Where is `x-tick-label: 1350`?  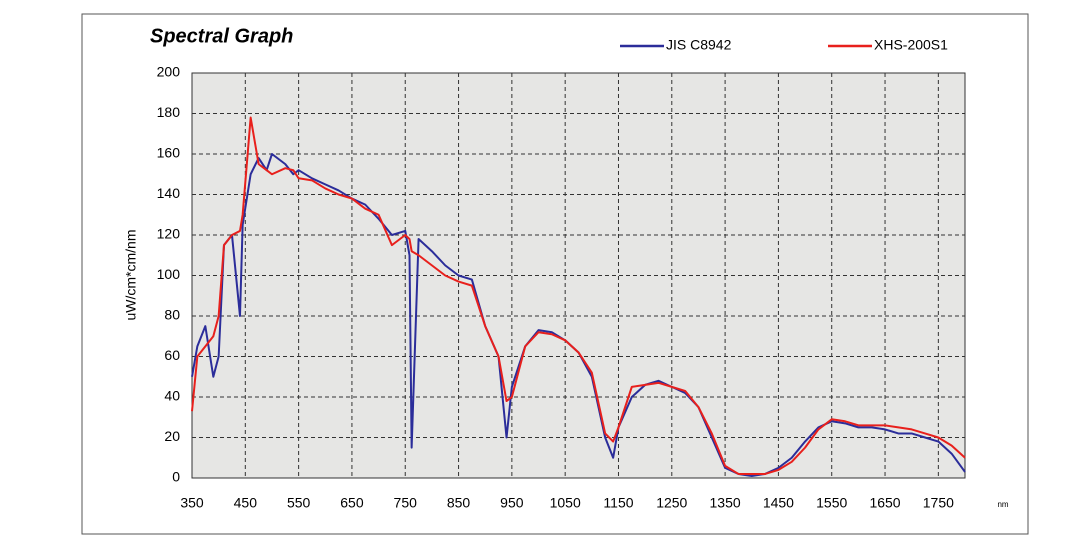 x-tick-label: 1350 is located at coordinates (725, 503).